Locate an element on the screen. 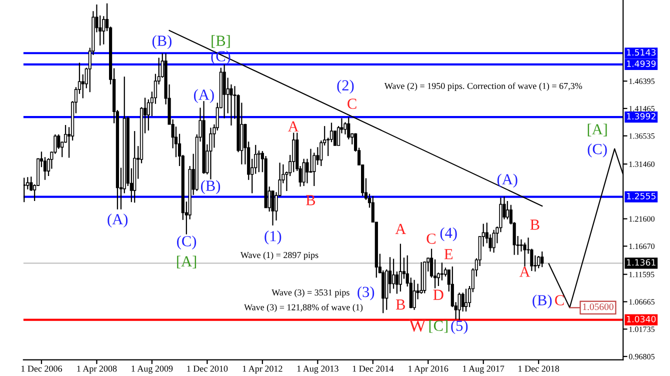 Image resolution: width=670 pixels, height=376 pixels. y-tick-label: 1.16670 is located at coordinates (642, 247).